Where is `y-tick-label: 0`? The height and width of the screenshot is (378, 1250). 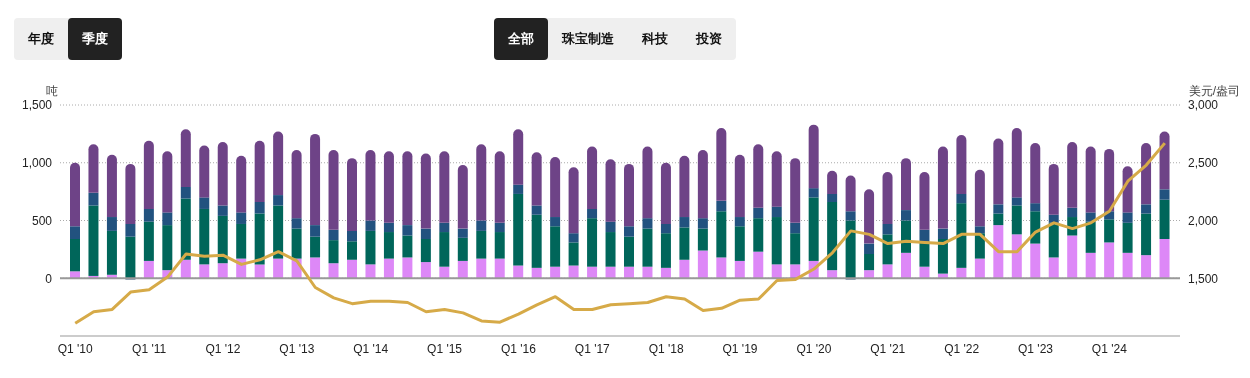 y-tick-label: 0 is located at coordinates (49, 278).